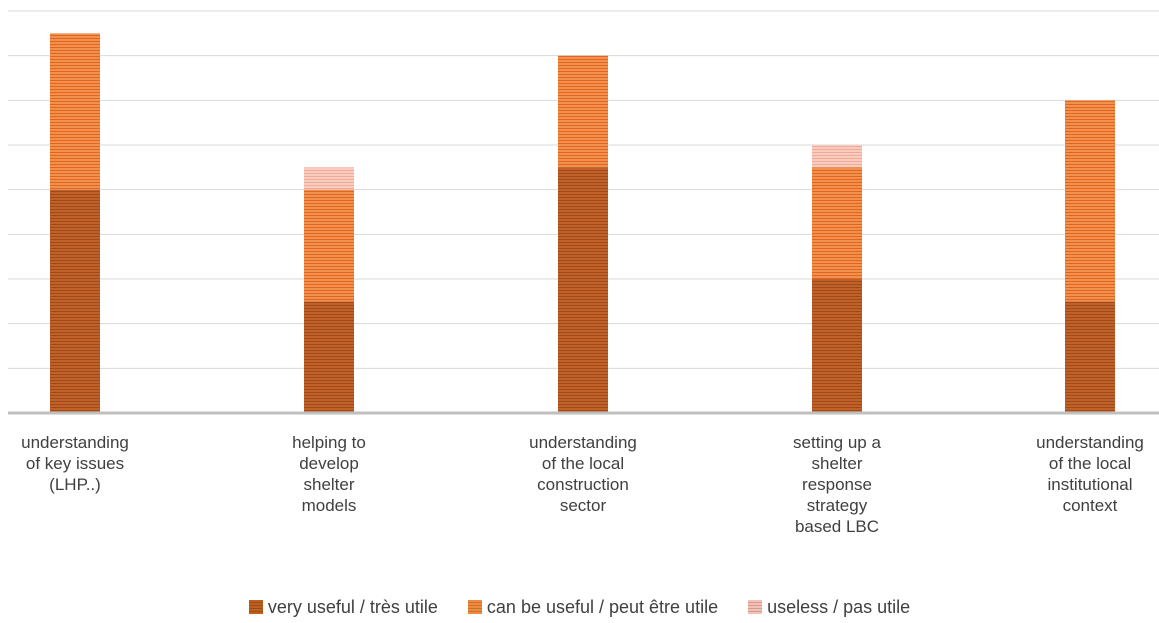 This screenshot has width=1159, height=623. What do you see at coordinates (602, 607) in the screenshot?
I see `legend-label: can be useful / peut être utile` at bounding box center [602, 607].